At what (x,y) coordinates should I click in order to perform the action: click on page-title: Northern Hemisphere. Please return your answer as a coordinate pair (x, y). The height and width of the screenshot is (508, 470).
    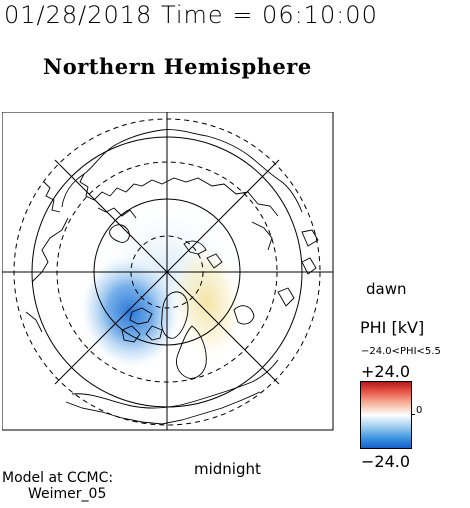
    Looking at the image, I should click on (177, 66).